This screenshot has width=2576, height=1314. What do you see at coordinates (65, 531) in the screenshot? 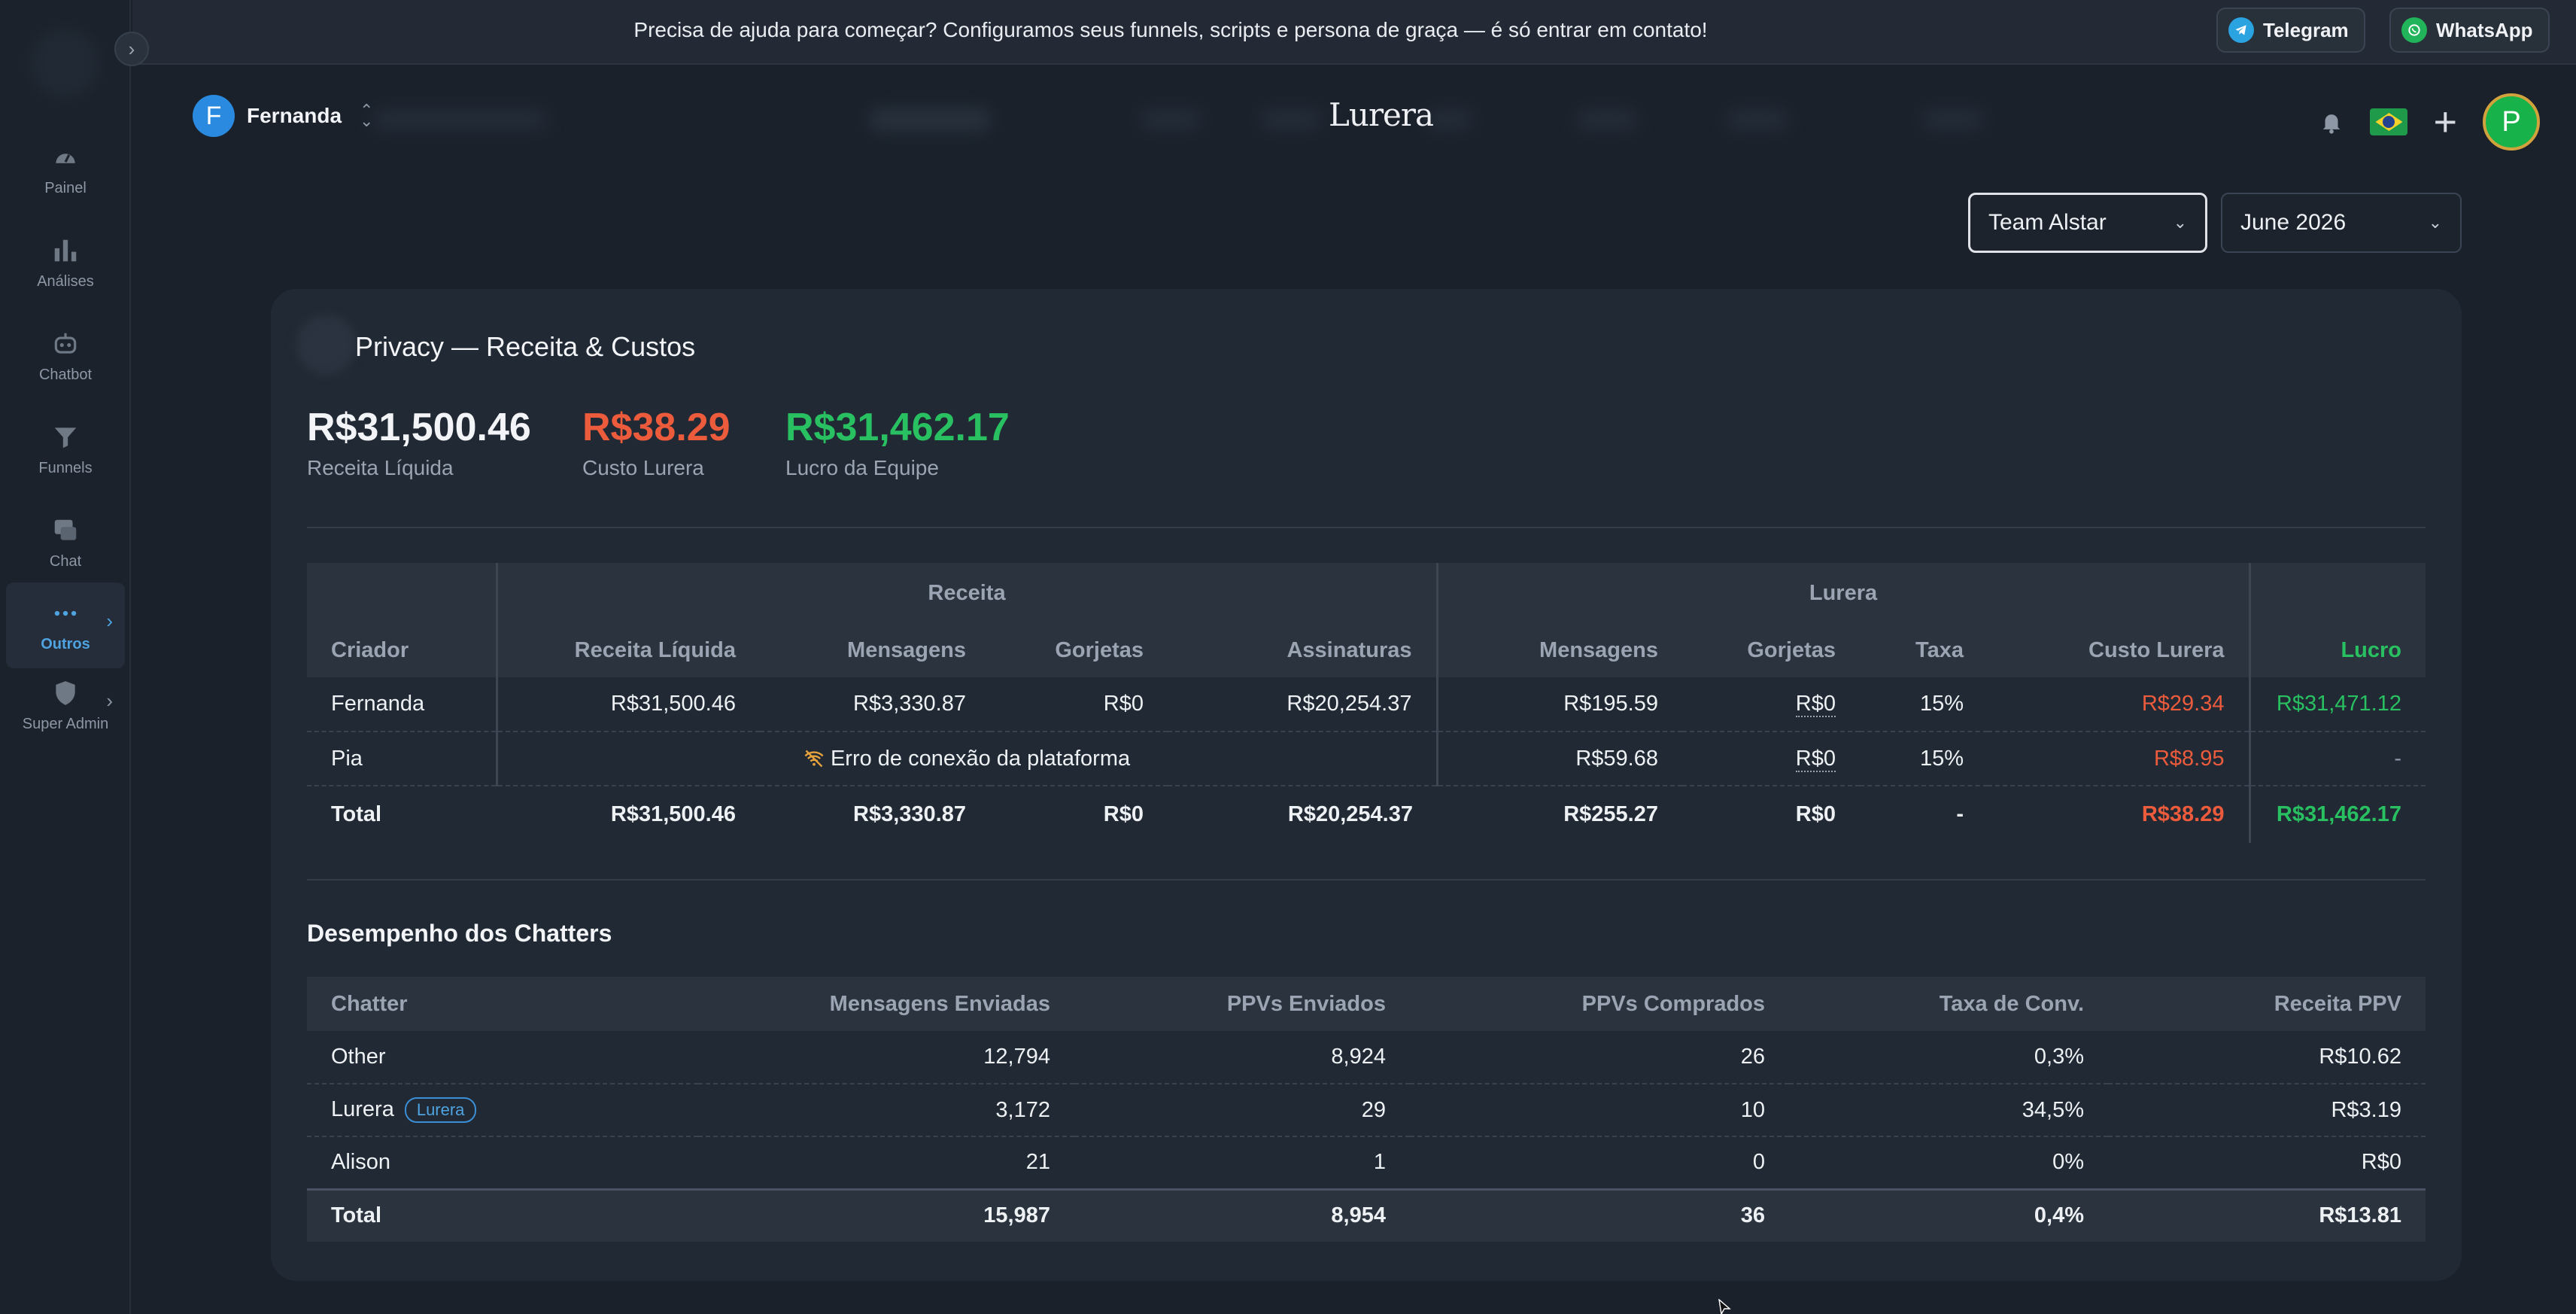
I see `chat-icon` at bounding box center [65, 531].